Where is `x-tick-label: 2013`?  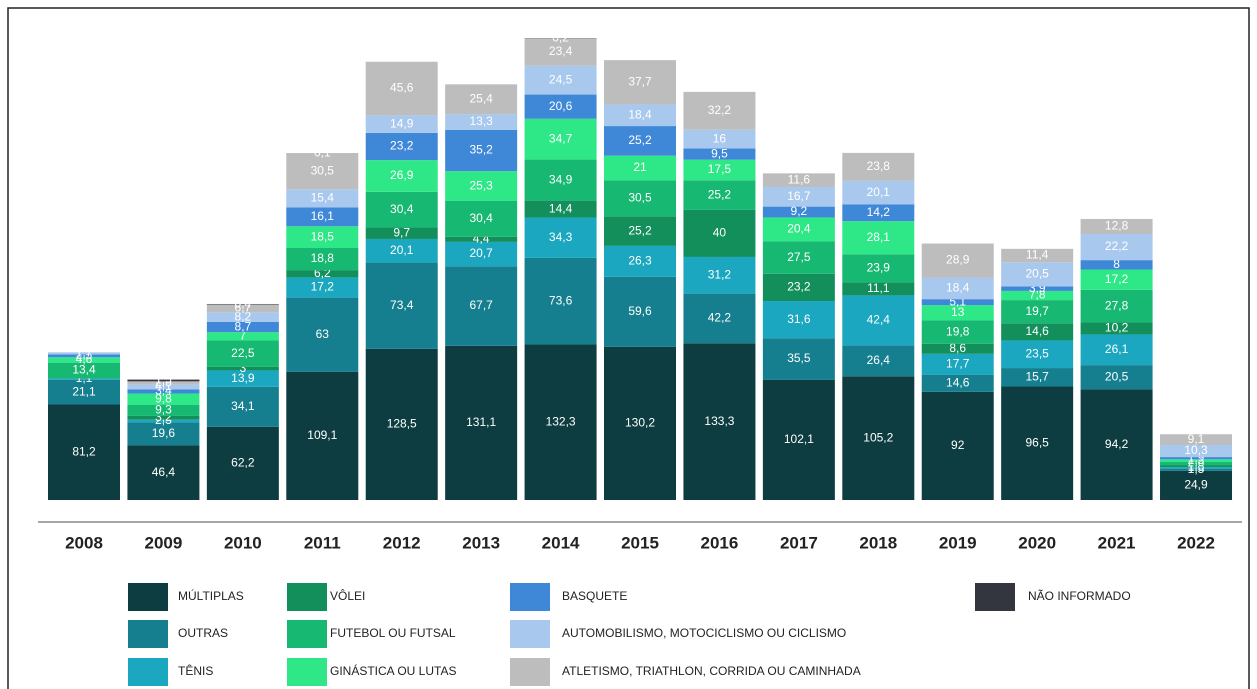 x-tick-label: 2013 is located at coordinates (481, 542).